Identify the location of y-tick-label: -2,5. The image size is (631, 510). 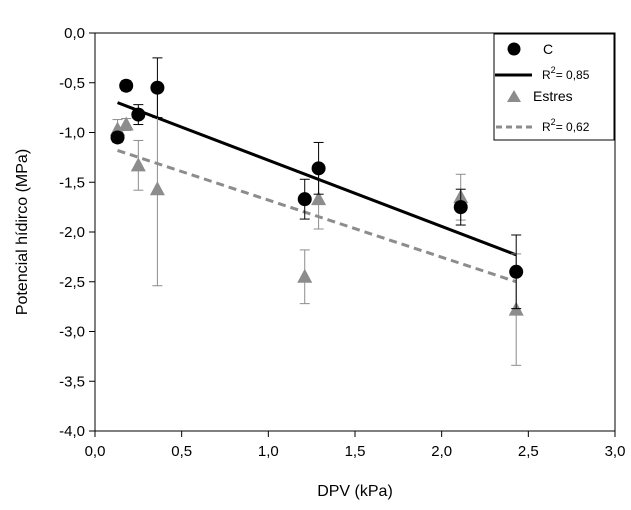
(72, 282).